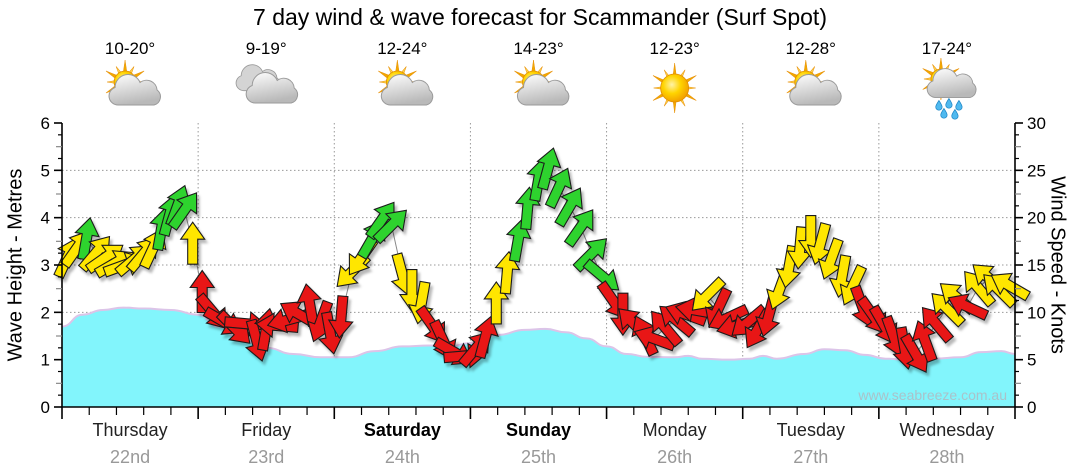 This screenshot has width=1080, height=475. I want to click on sun-disc, so click(675, 88).